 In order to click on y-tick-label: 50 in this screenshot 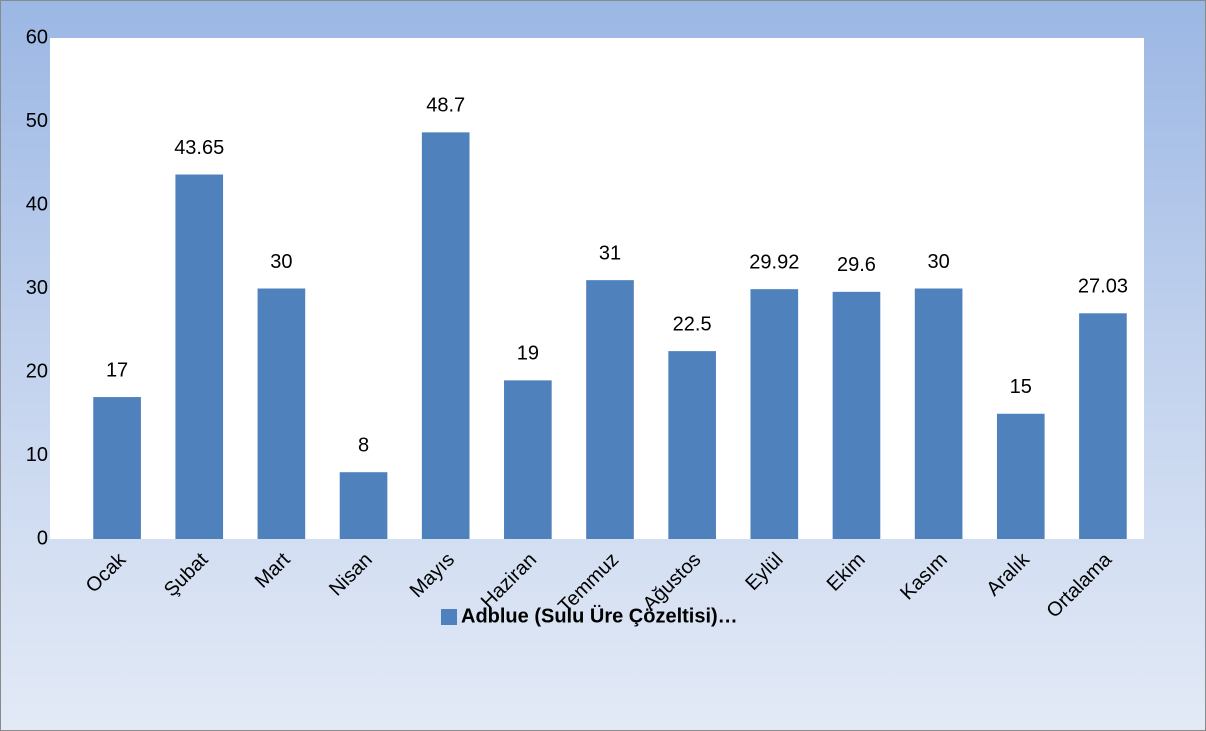, I will do `click(37, 121)`.